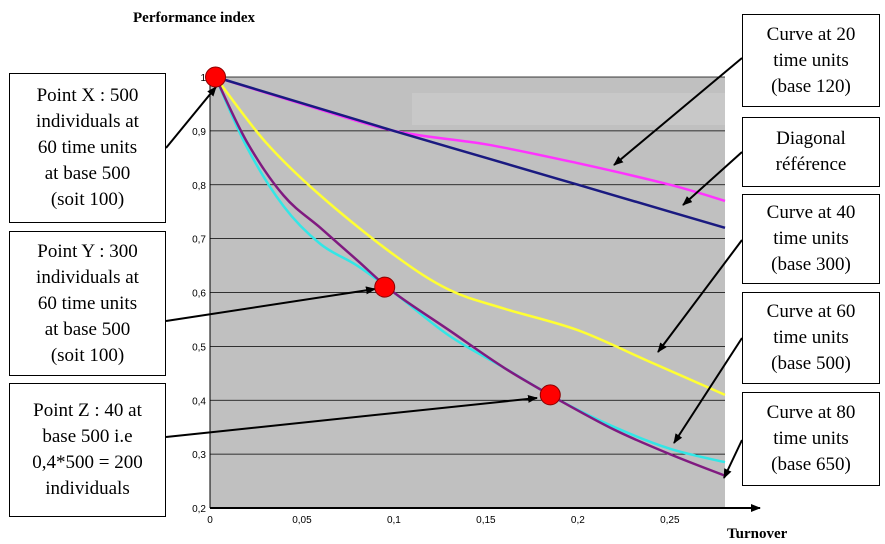  What do you see at coordinates (199, 347) in the screenshot?
I see `y-tick-label: 0,5` at bounding box center [199, 347].